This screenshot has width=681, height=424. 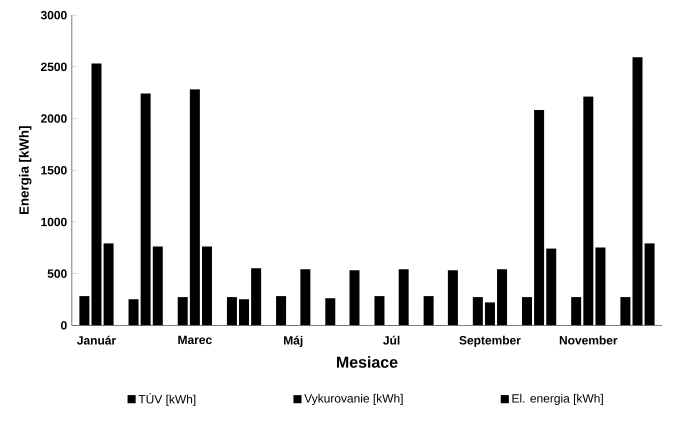 What do you see at coordinates (25, 170) in the screenshot?
I see `y-axis-title: Energia [kWh]` at bounding box center [25, 170].